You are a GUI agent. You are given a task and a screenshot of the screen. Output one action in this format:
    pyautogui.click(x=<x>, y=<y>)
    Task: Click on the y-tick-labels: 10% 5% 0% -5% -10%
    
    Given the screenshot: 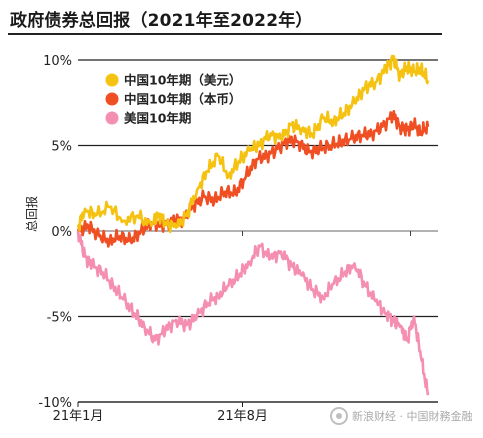 What is the action you would take?
    pyautogui.click(x=55, y=232)
    